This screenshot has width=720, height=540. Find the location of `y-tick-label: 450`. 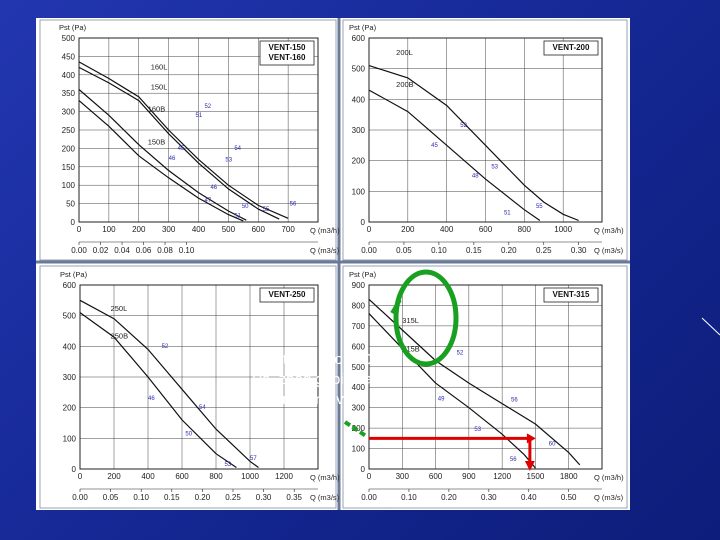

y-tick-label: 450 is located at coordinates (69, 56).